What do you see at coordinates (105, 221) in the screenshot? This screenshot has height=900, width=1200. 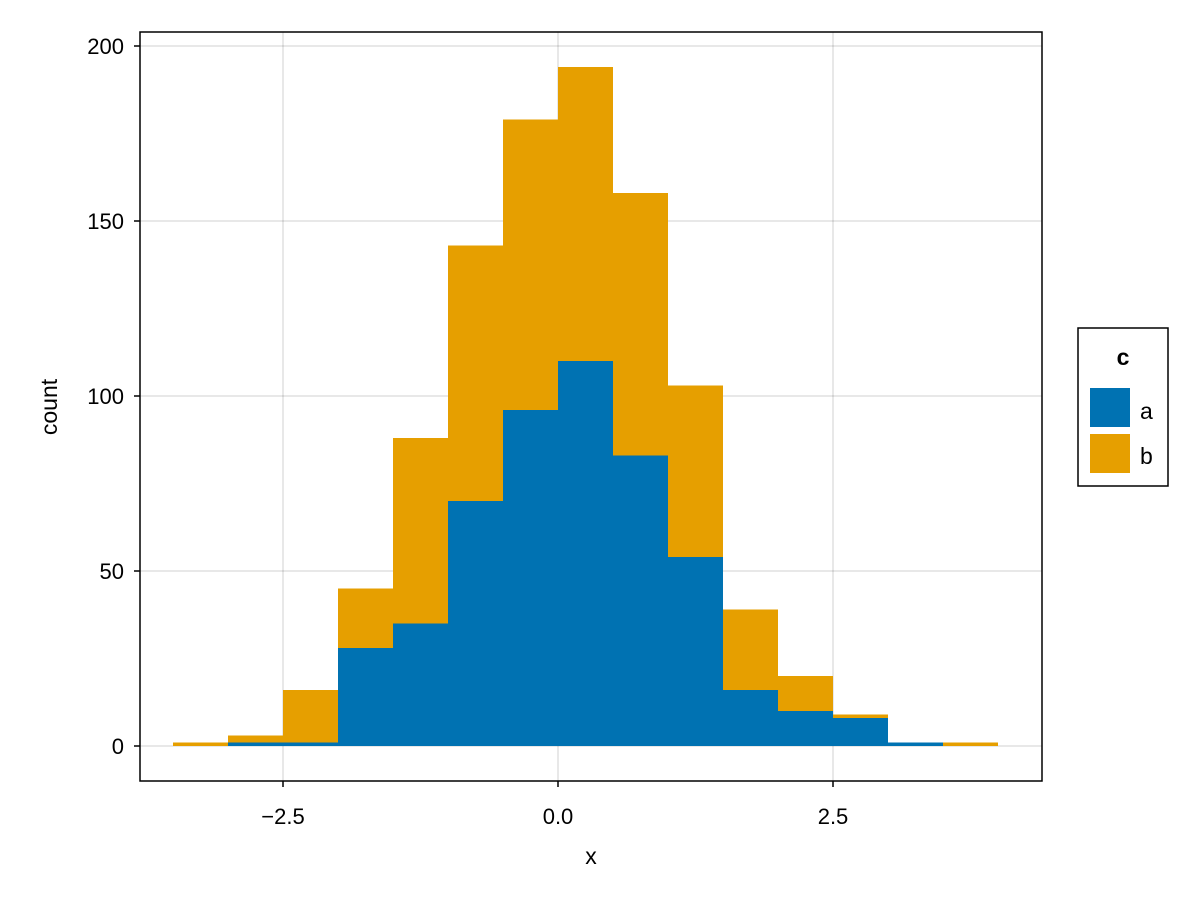 I see `y-tick-label: 150` at bounding box center [105, 221].